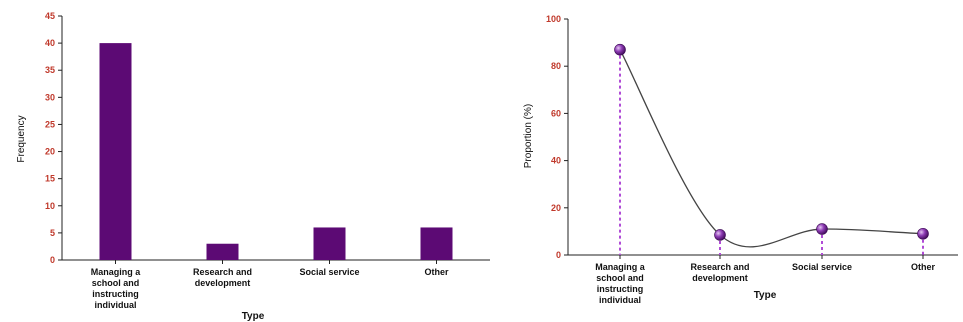 The height and width of the screenshot is (322, 963). Describe the element at coordinates (50, 70) in the screenshot. I see `bar-chart-y-tick-label: 35` at that location.